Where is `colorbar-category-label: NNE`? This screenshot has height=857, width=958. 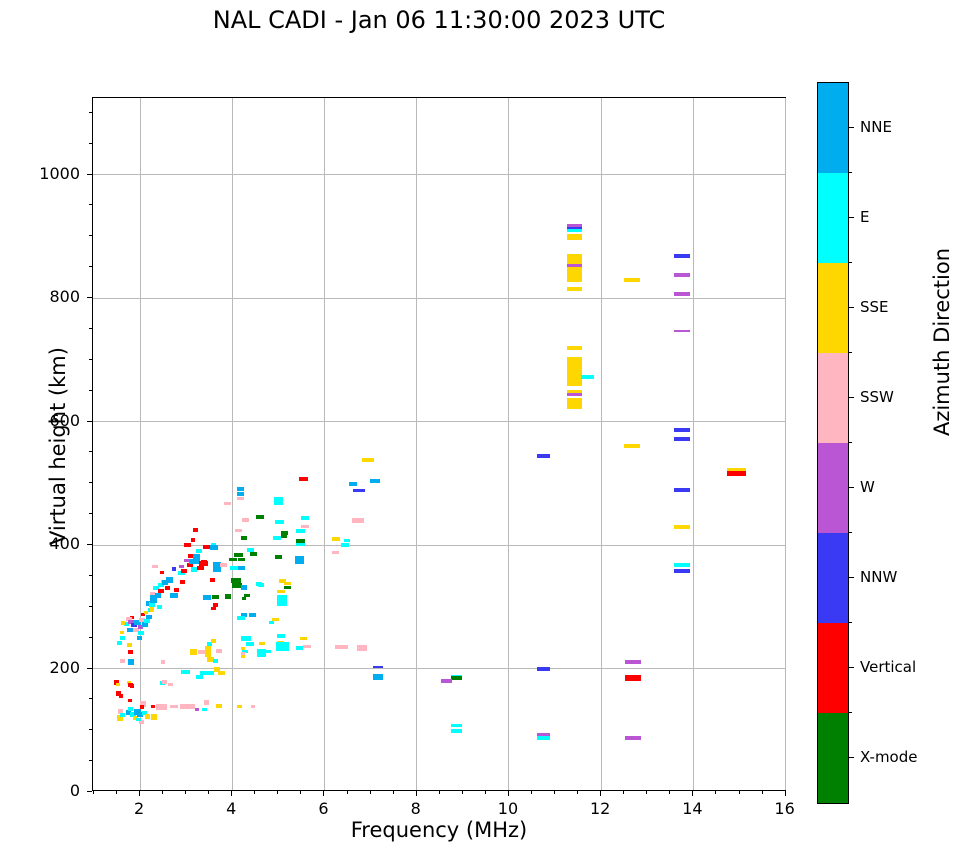
colorbar-category-label: NNE is located at coordinates (876, 127).